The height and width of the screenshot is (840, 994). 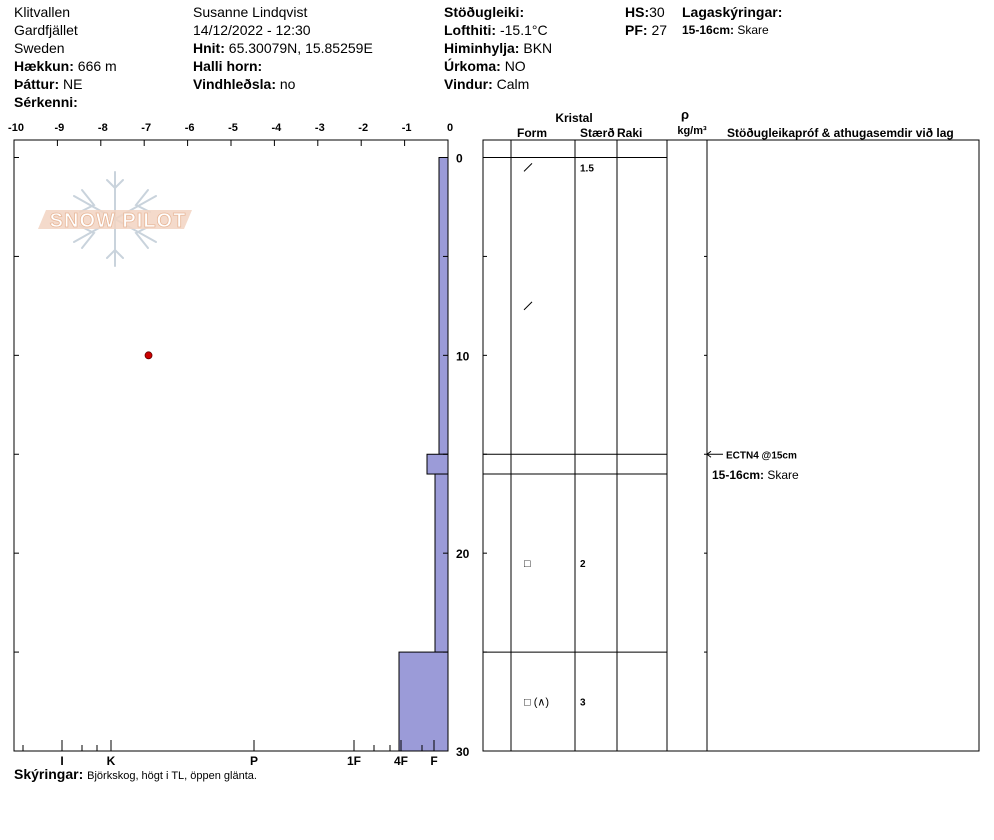 I want to click on layer-comment-0: 15-16cm: Skare, so click(x=755, y=475).